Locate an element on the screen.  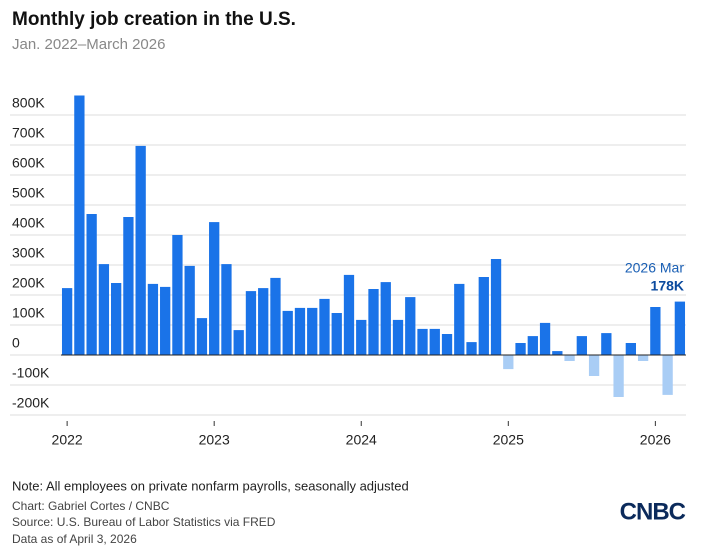
credit: Chart: Gabriel Cortes / CNBC is located at coordinates (91, 506).